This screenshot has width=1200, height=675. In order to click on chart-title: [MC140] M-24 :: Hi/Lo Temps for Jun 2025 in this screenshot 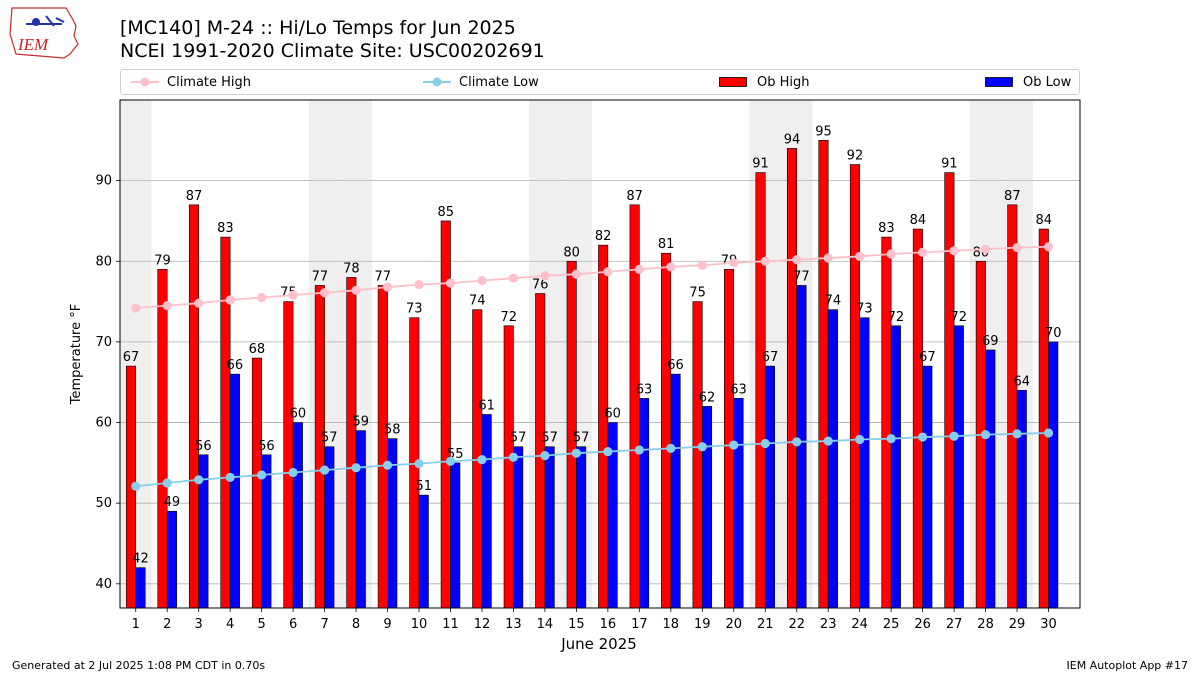, I will do `click(318, 28)`.